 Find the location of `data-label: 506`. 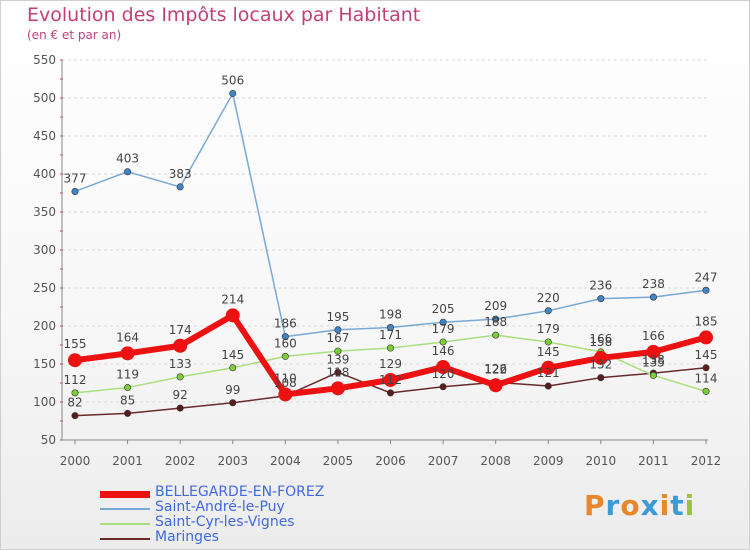

data-label: 506 is located at coordinates (232, 80).